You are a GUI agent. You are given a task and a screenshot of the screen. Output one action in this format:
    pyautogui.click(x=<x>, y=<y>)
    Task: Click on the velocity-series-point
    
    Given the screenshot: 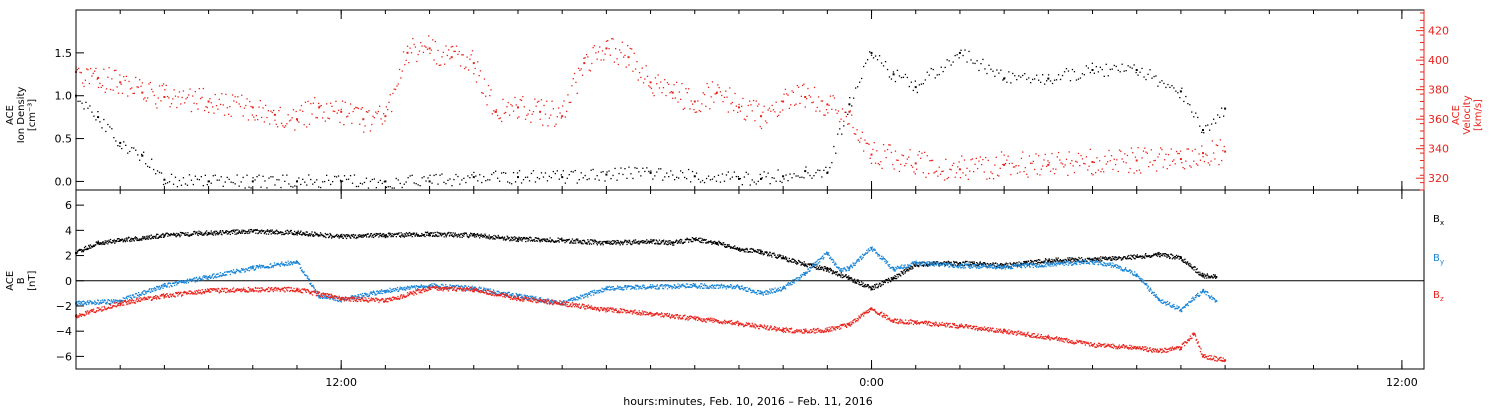 What is the action you would take?
    pyautogui.click(x=363, y=119)
    